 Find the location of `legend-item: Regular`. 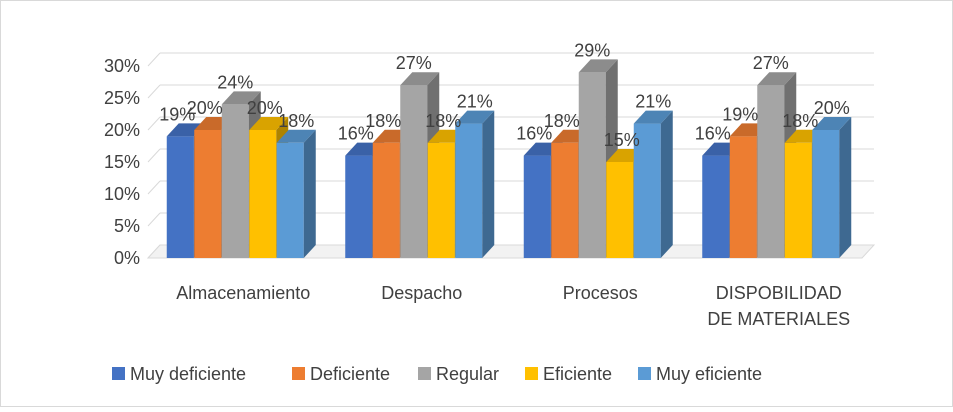

legend-item: Regular is located at coordinates (458, 374).